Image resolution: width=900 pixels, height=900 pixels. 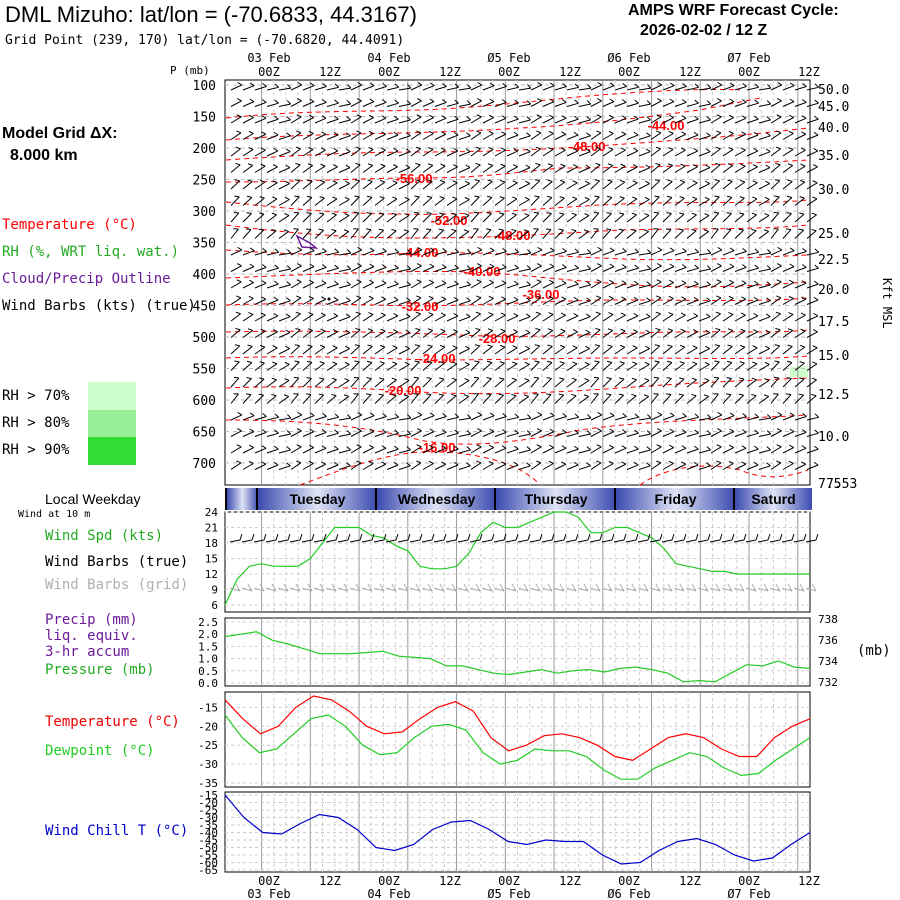 I want to click on temperature-contour-label: -36.00, so click(x=541, y=294).